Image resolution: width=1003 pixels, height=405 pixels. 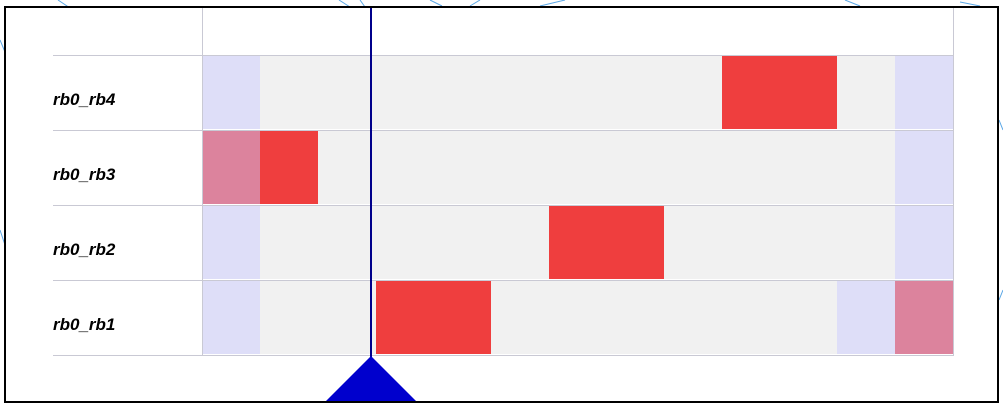 I want to click on lane-rb0-rb1, so click(x=578, y=317).